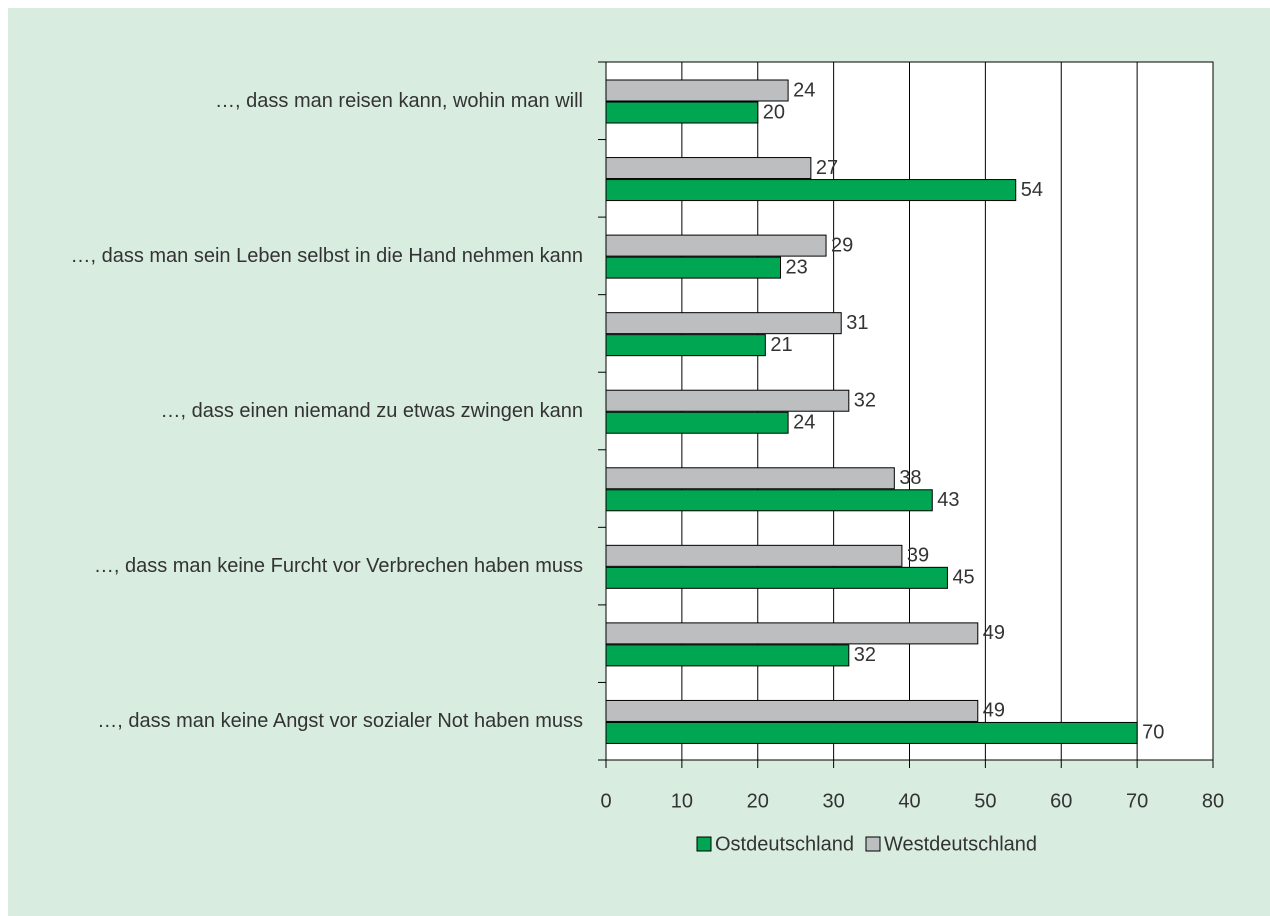  What do you see at coordinates (963, 578) in the screenshot?
I see `data-label: 45` at bounding box center [963, 578].